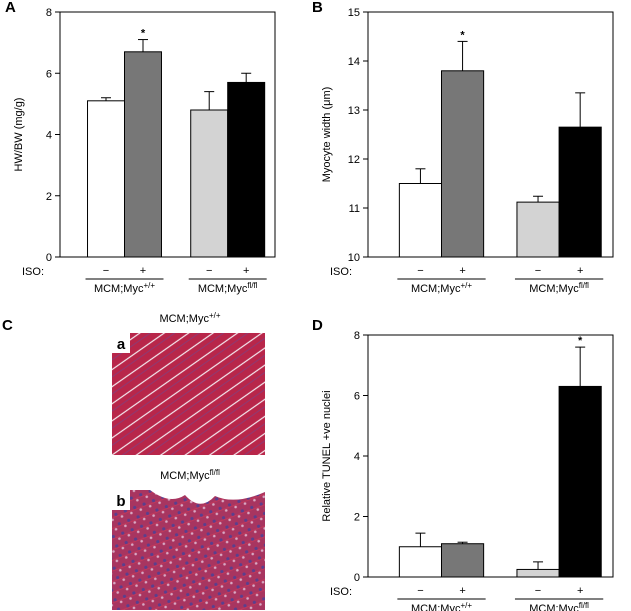  Describe the element at coordinates (215, 315) in the screenshot. I see `image-title-sup: +/+` at that location.